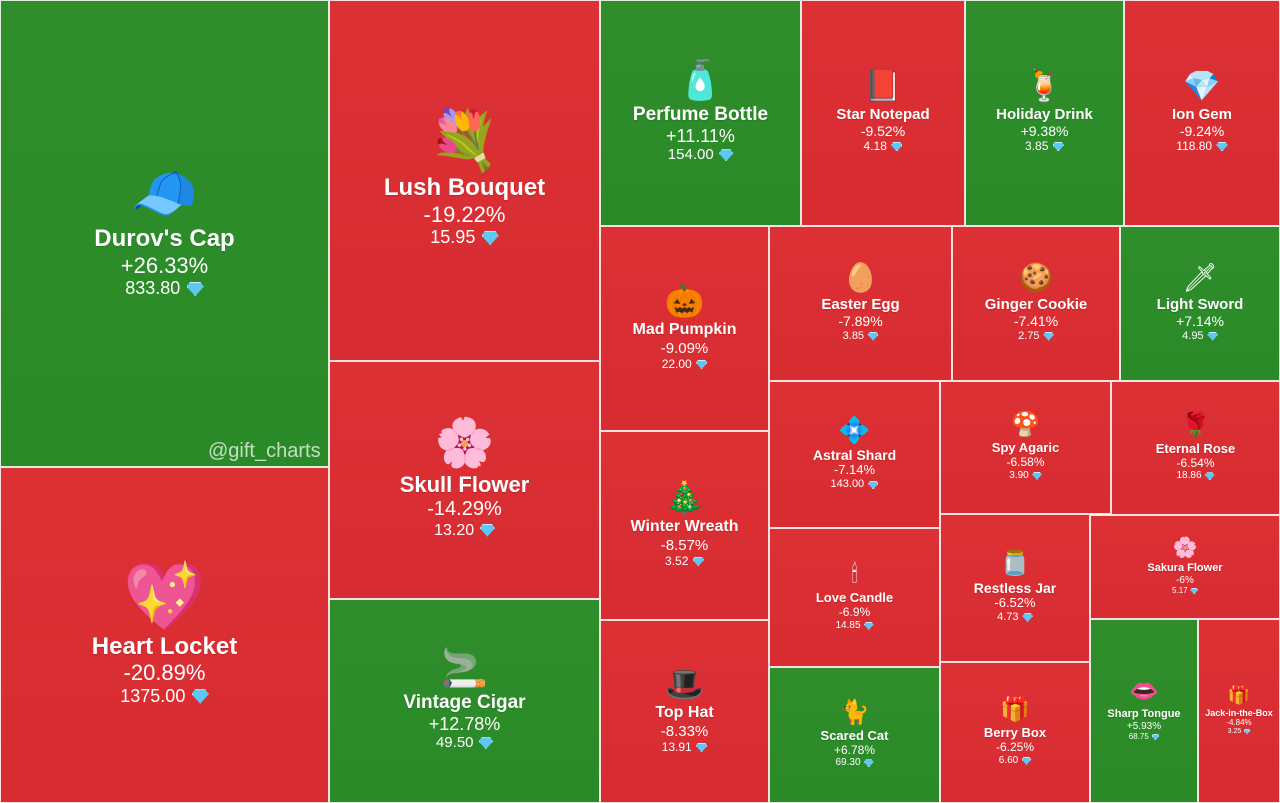  Describe the element at coordinates (700, 80) in the screenshot. I see `perfume-bottle-icon: 🧴` at that location.